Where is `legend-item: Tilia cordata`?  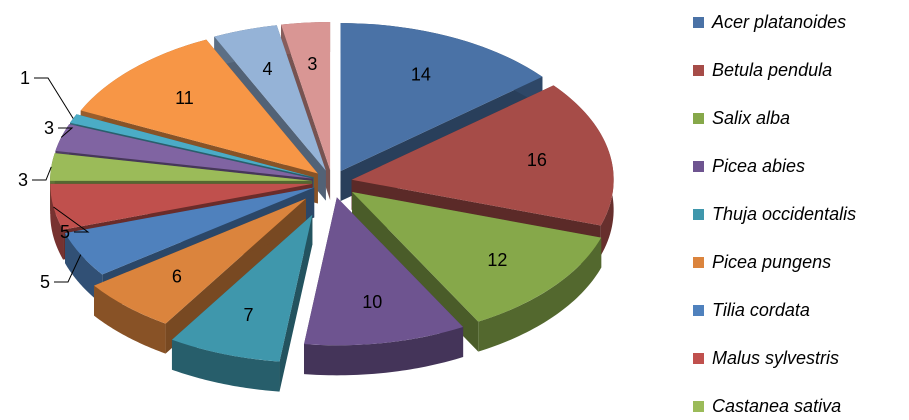
legend-item: Tilia cordata is located at coordinates (751, 310).